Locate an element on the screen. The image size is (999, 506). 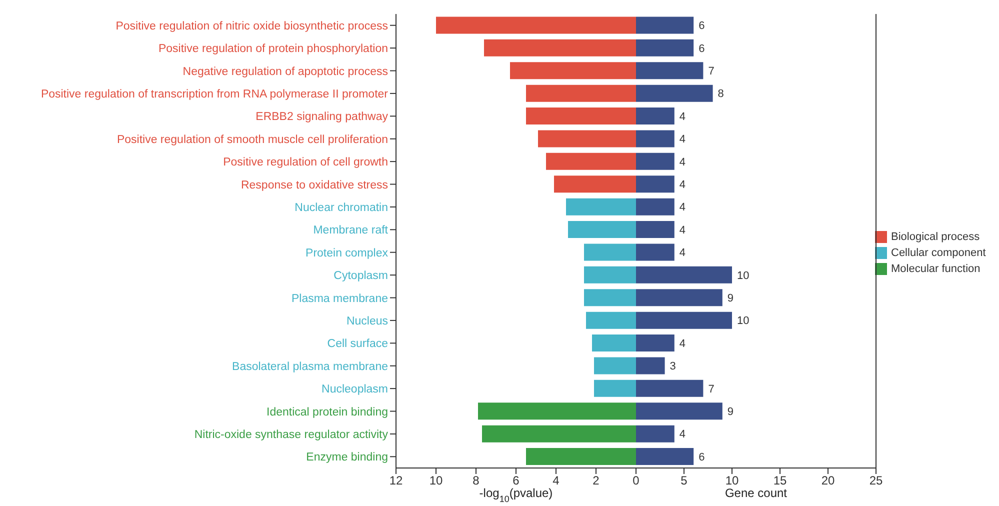
y-tick-label: Protein complex is located at coordinates (347, 253).